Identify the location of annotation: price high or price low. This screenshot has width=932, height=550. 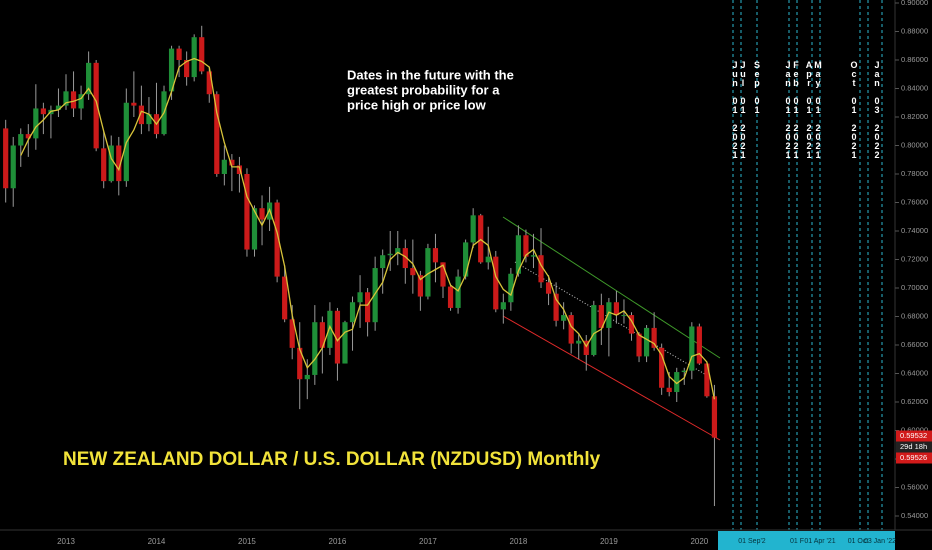
(417, 104).